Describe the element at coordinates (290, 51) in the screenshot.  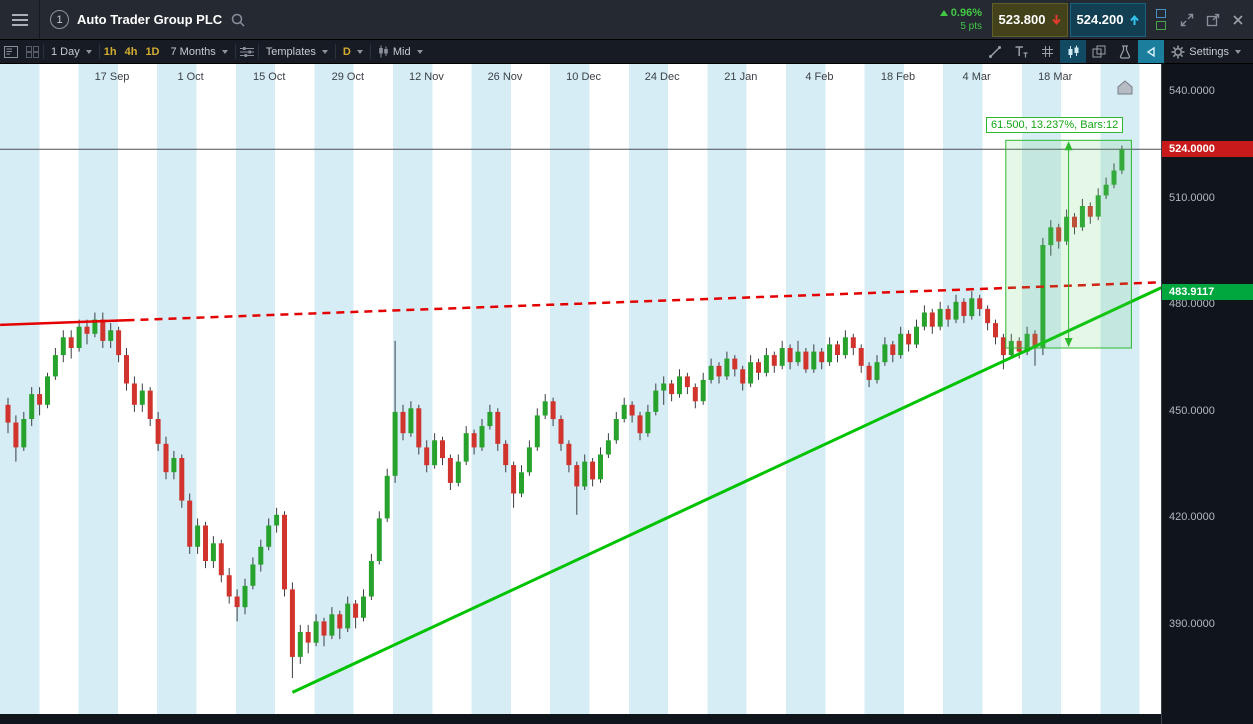
I see `templates-label: Templates` at that location.